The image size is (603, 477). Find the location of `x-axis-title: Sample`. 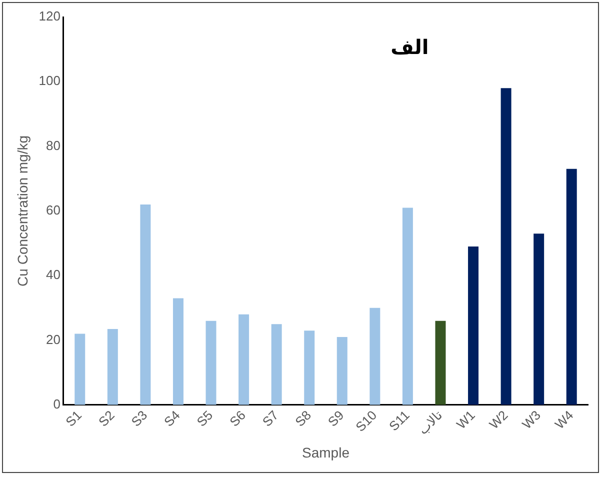

x-axis-title: Sample is located at coordinates (326, 452).